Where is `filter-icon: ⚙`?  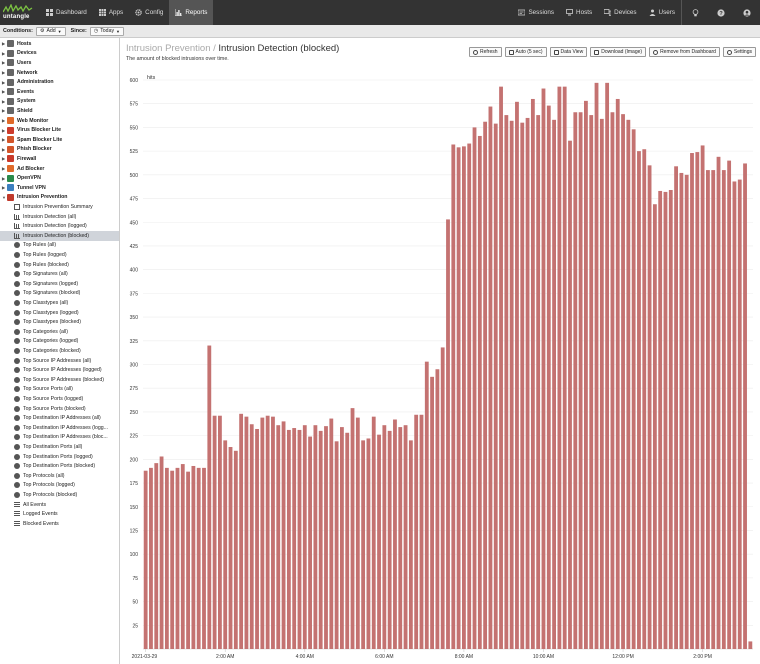
filter-icon: ⚙ is located at coordinates (42, 31).